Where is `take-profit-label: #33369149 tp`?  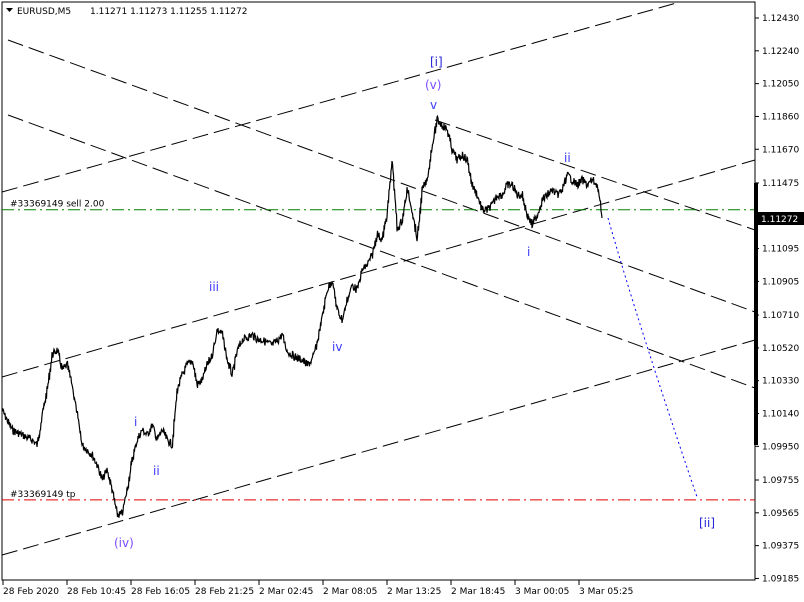 take-profit-label: #33369149 tp is located at coordinates (43, 495).